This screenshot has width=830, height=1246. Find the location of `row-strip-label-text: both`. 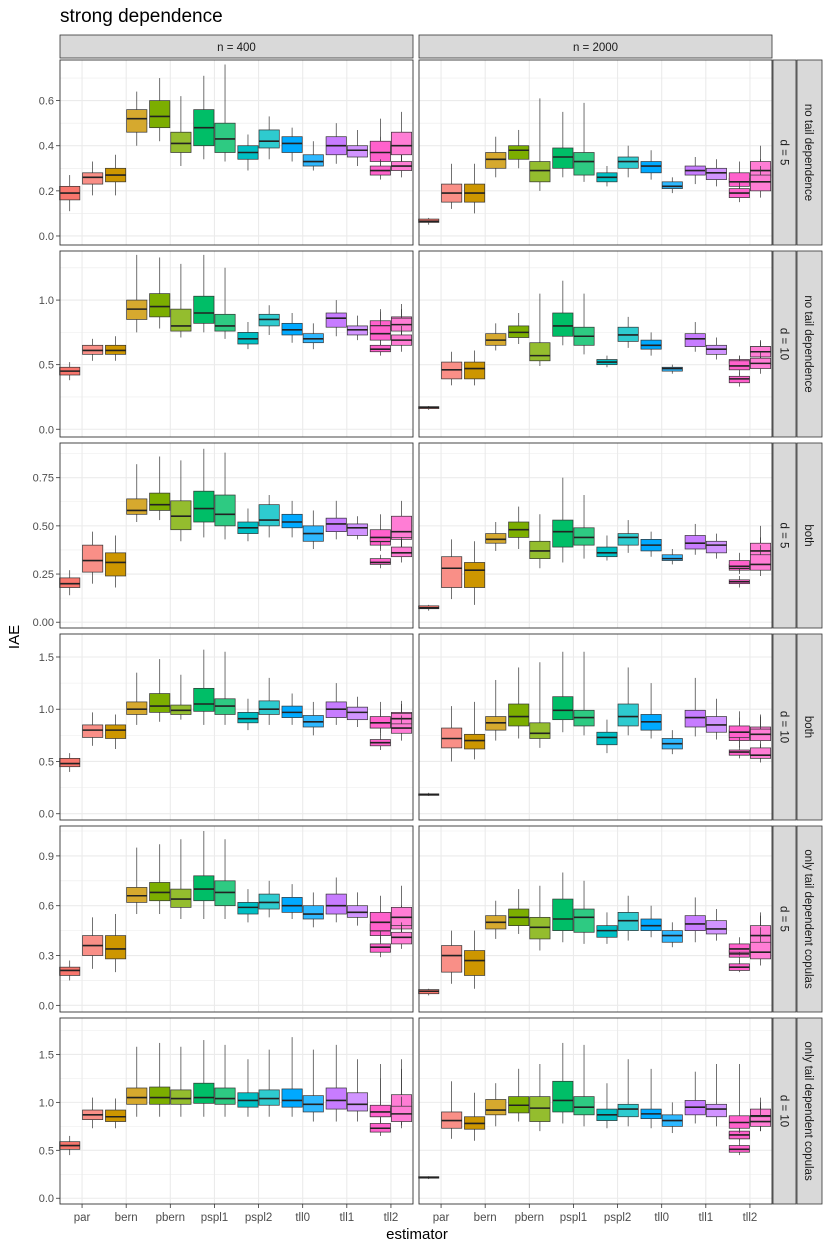

row-strip-label-text: both is located at coordinates (808, 727).